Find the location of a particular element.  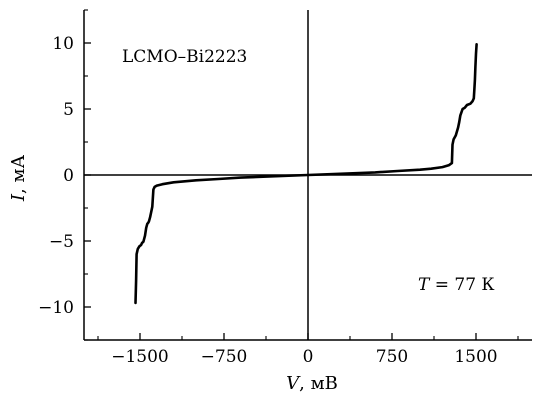

x-tick-label: −1500 is located at coordinates (140, 357).